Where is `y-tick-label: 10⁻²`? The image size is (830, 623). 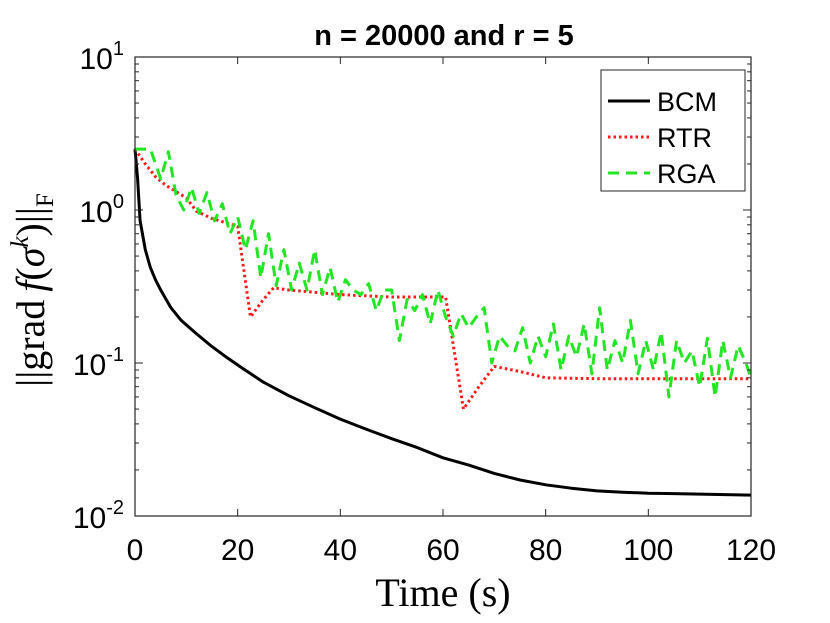
y-tick-label: 10⁻² is located at coordinates (98, 516).